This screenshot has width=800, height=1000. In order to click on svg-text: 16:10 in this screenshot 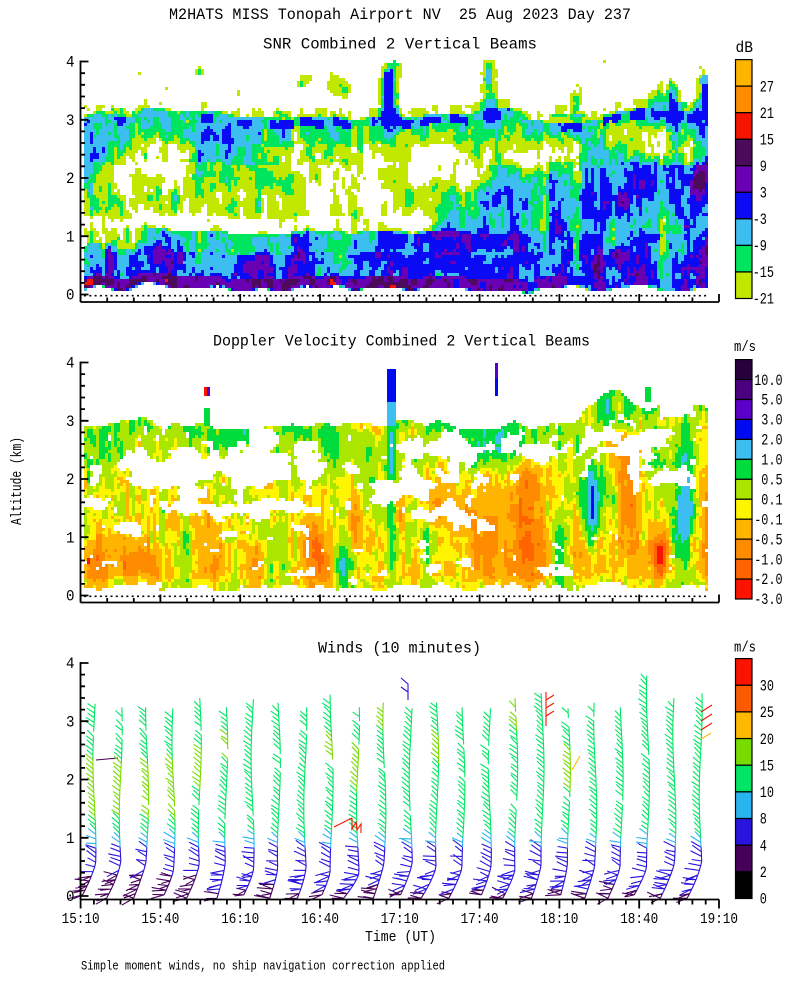, I will do `click(240, 920)`.